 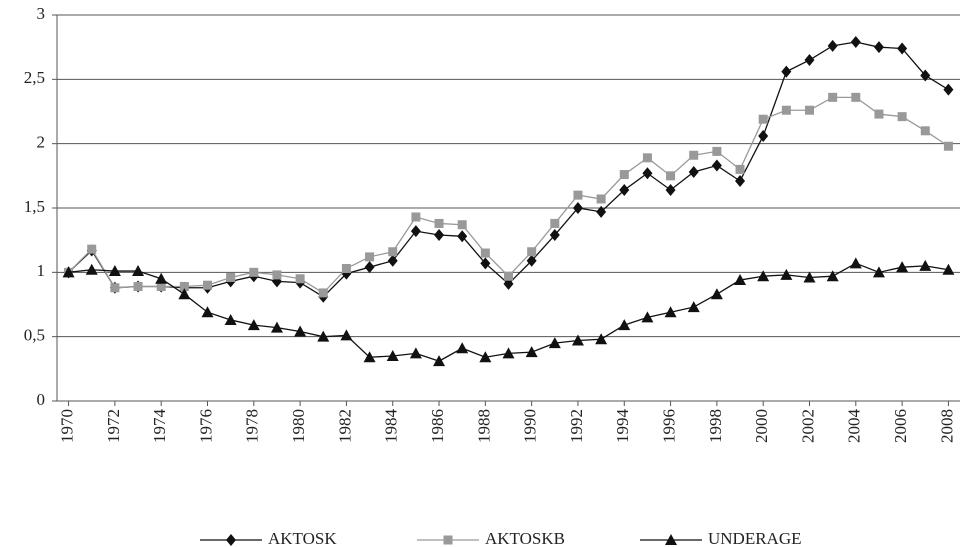 What do you see at coordinates (34, 77) in the screenshot?
I see `y-tick-label: 2,5` at bounding box center [34, 77].